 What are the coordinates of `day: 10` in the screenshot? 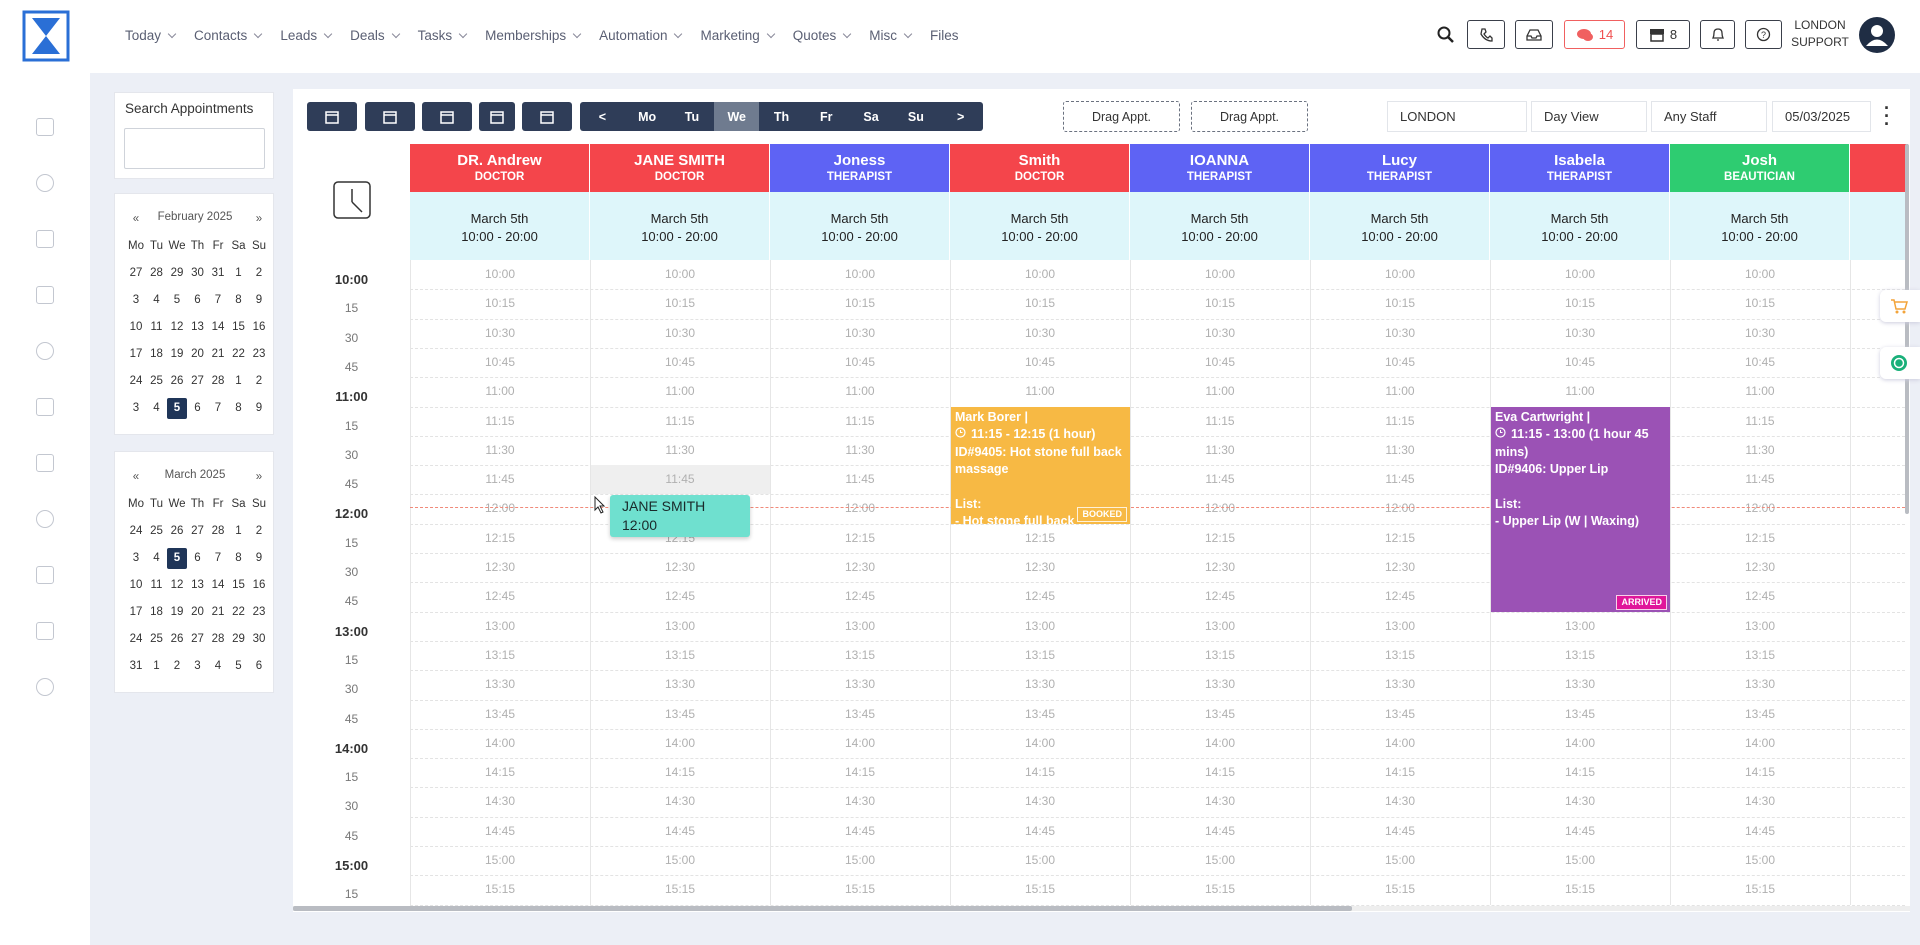 It's located at (136, 585).